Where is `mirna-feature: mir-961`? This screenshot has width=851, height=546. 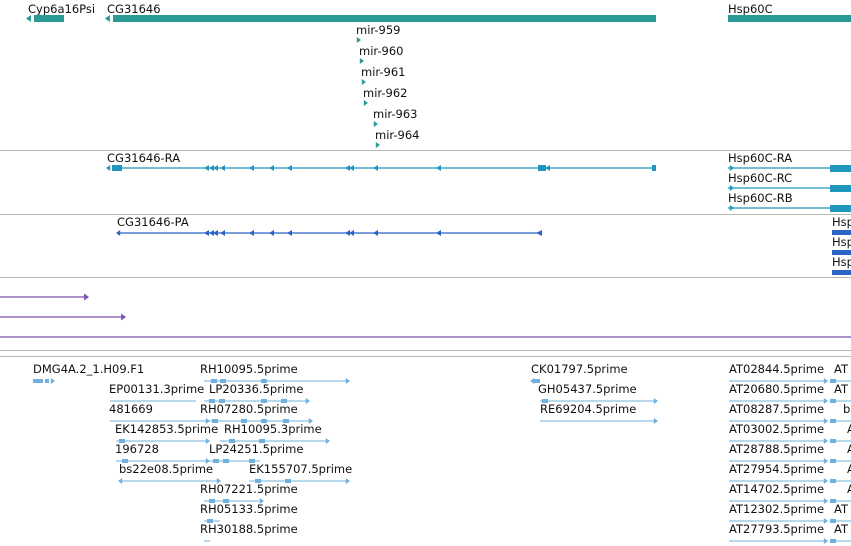 mirna-feature: mir-961 is located at coordinates (383, 75).